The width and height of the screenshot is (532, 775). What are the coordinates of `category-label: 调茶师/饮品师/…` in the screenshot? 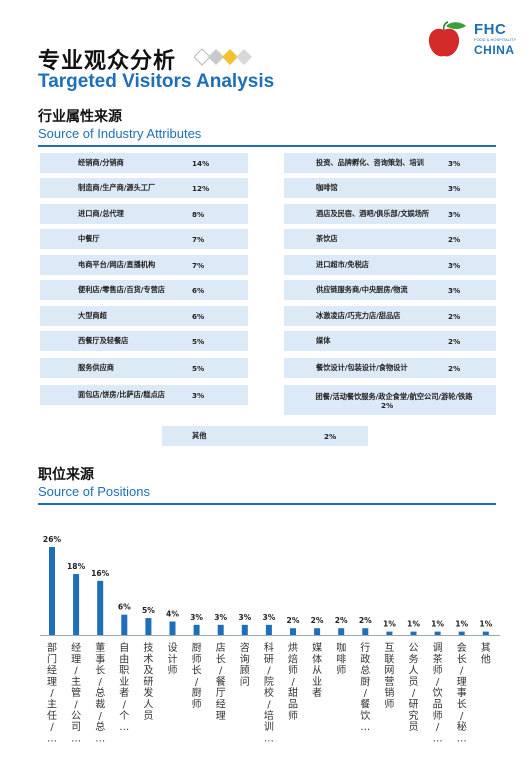 It's located at (438, 693).